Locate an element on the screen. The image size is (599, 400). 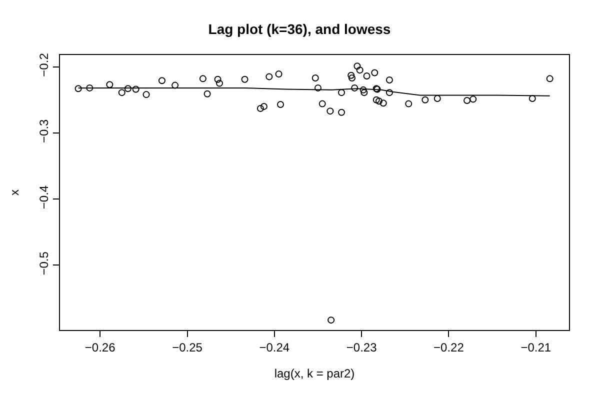
y-tick-label: −0.4 is located at coordinates (44, 197).